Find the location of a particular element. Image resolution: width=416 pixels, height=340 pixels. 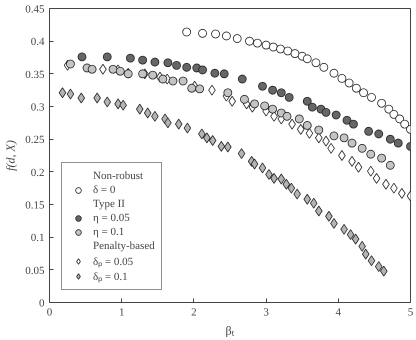

x-tick-label: 2 is located at coordinates (194, 312).